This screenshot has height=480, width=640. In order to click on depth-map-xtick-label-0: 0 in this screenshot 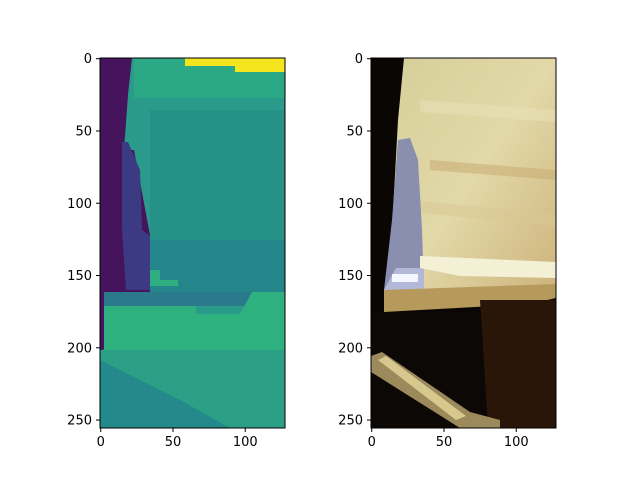, I will do `click(101, 442)`.